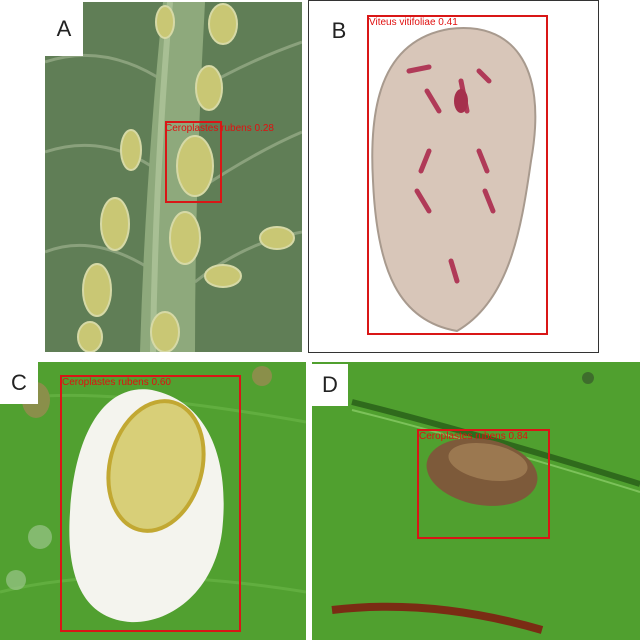 This screenshot has width=640, height=640. I want to click on panel-b-detection-label: Viteus vitifoliae 0.41, so click(413, 22).